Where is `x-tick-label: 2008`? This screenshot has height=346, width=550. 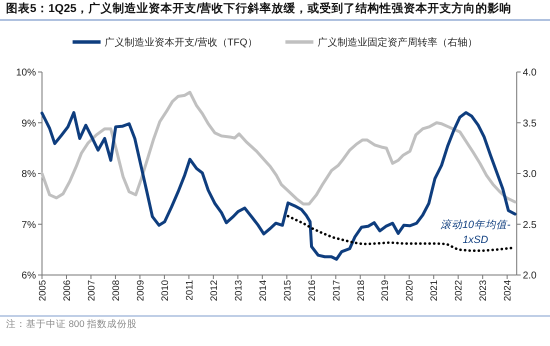 x-tick-label: 2008 is located at coordinates (116, 291).